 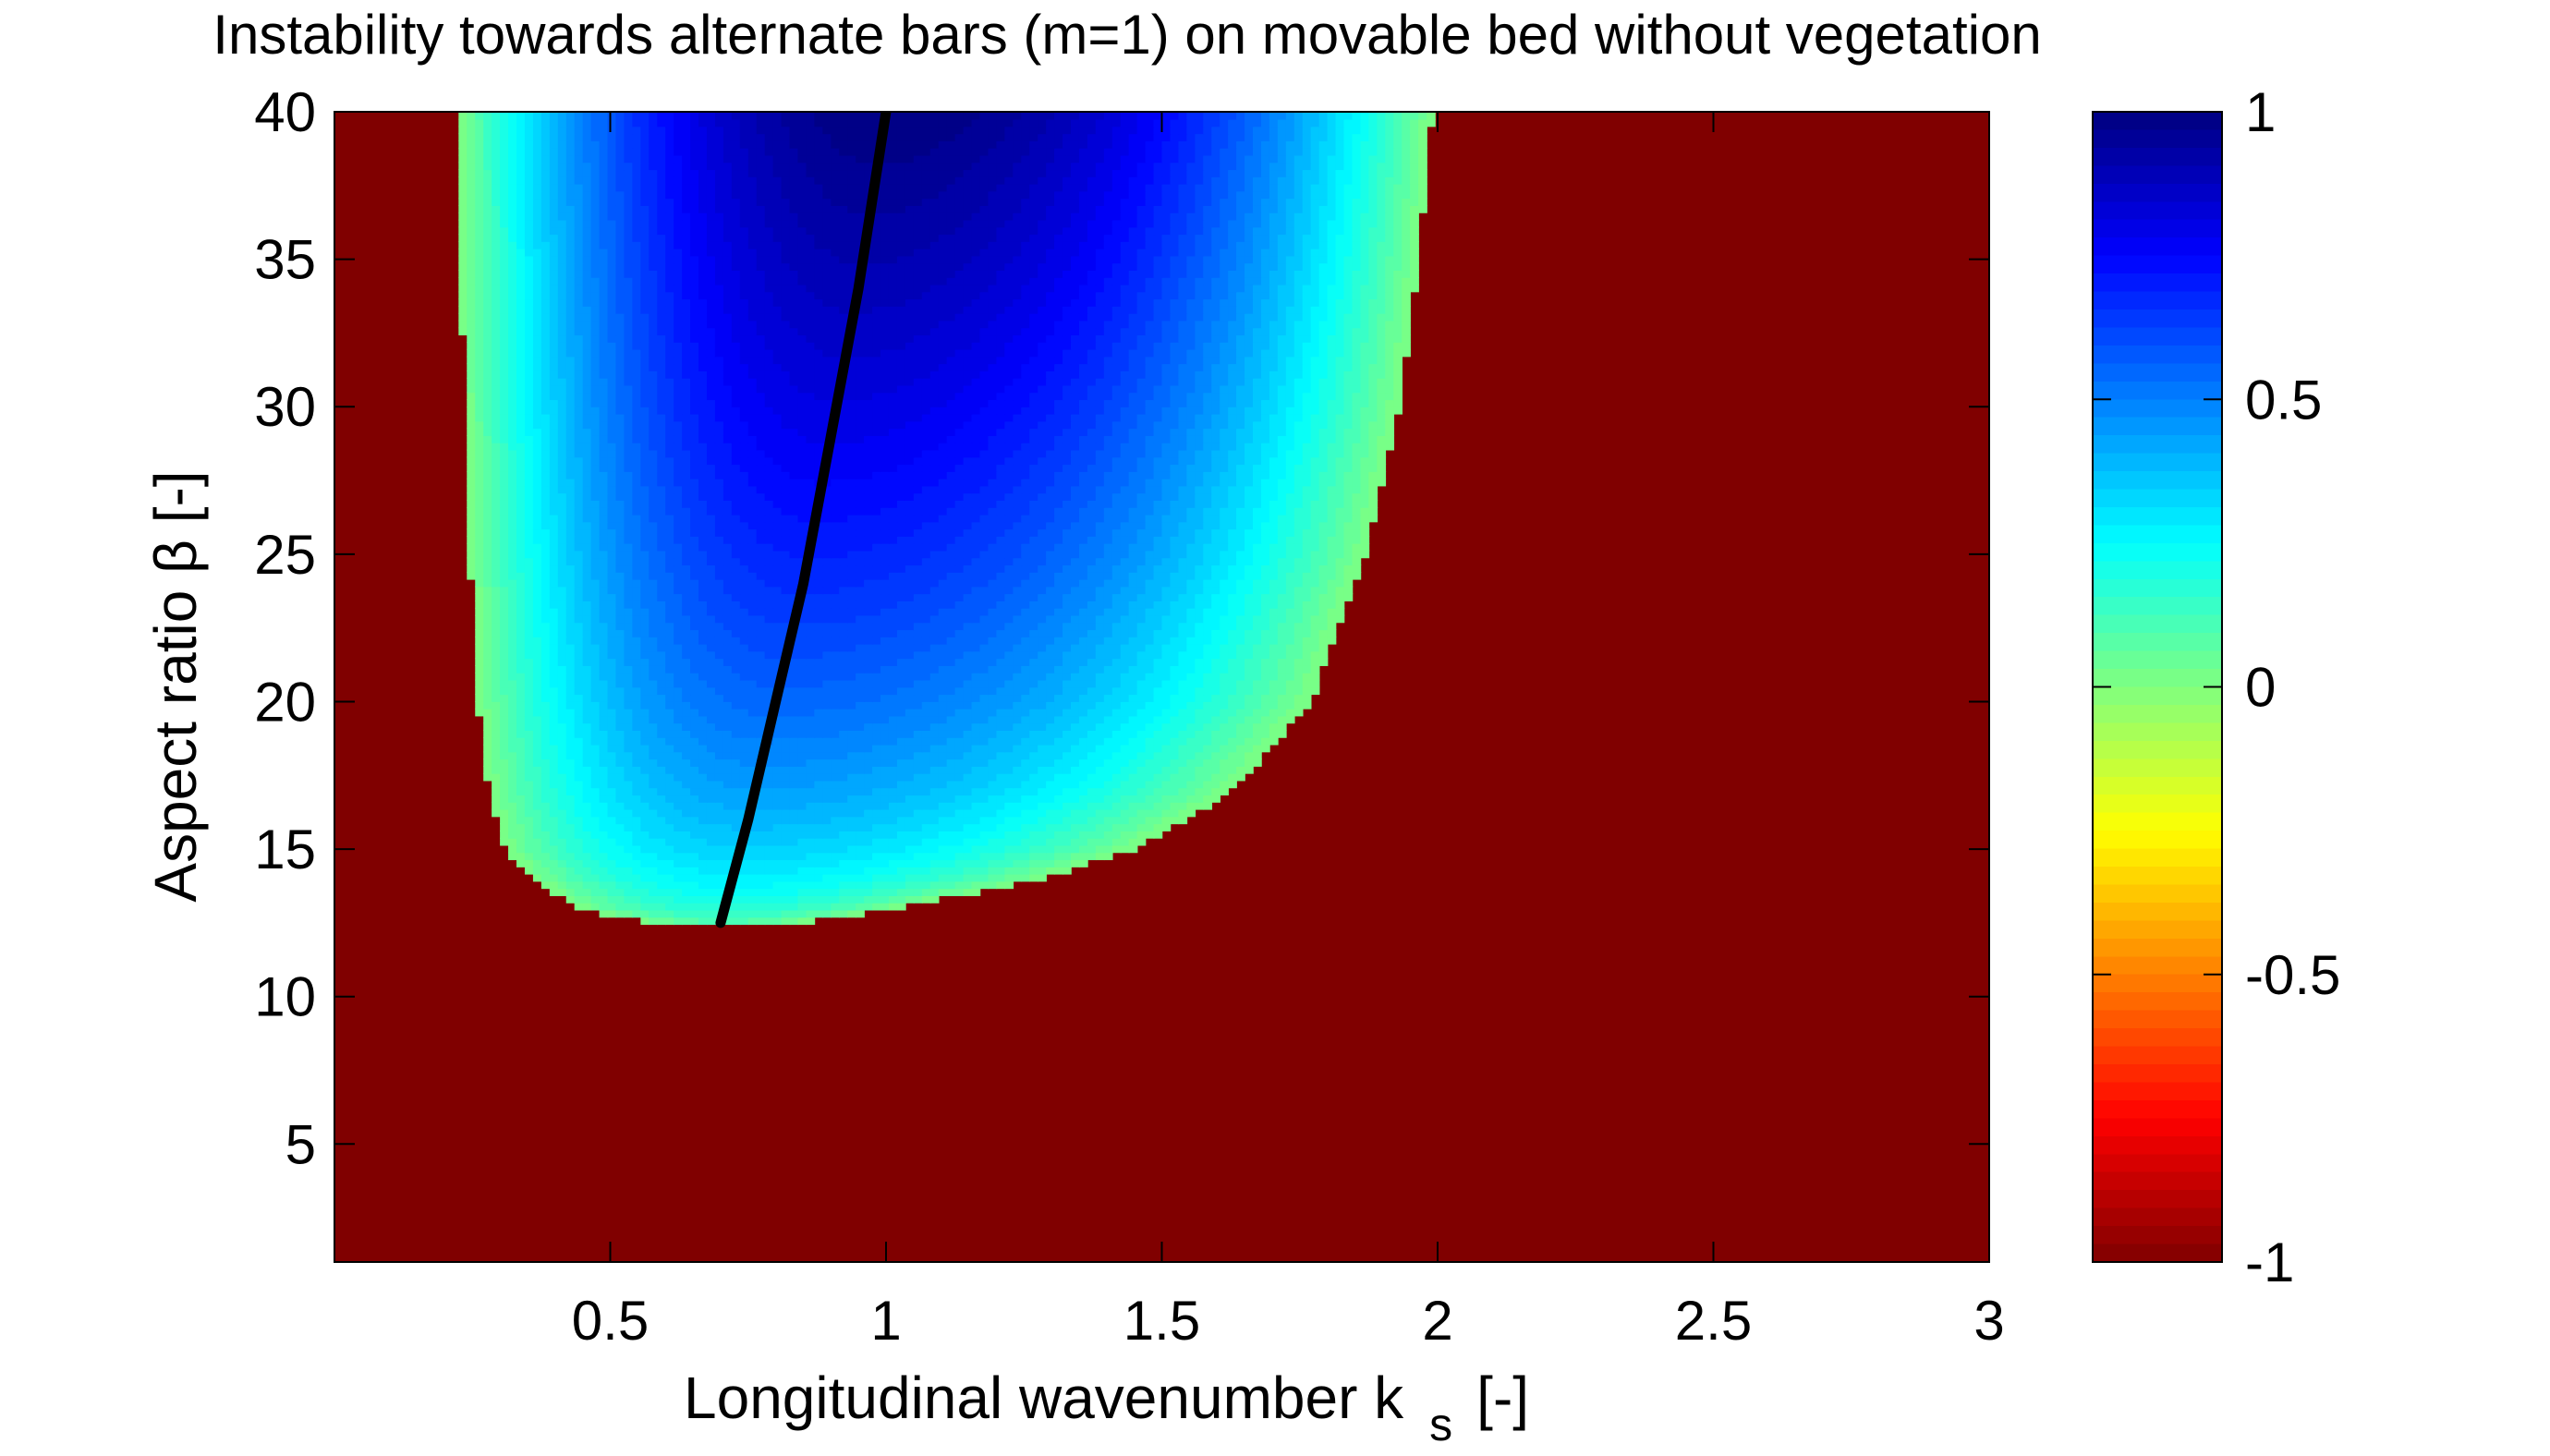 What do you see at coordinates (827, 726) in the screenshot?
I see `heat-cell-2056` at bounding box center [827, 726].